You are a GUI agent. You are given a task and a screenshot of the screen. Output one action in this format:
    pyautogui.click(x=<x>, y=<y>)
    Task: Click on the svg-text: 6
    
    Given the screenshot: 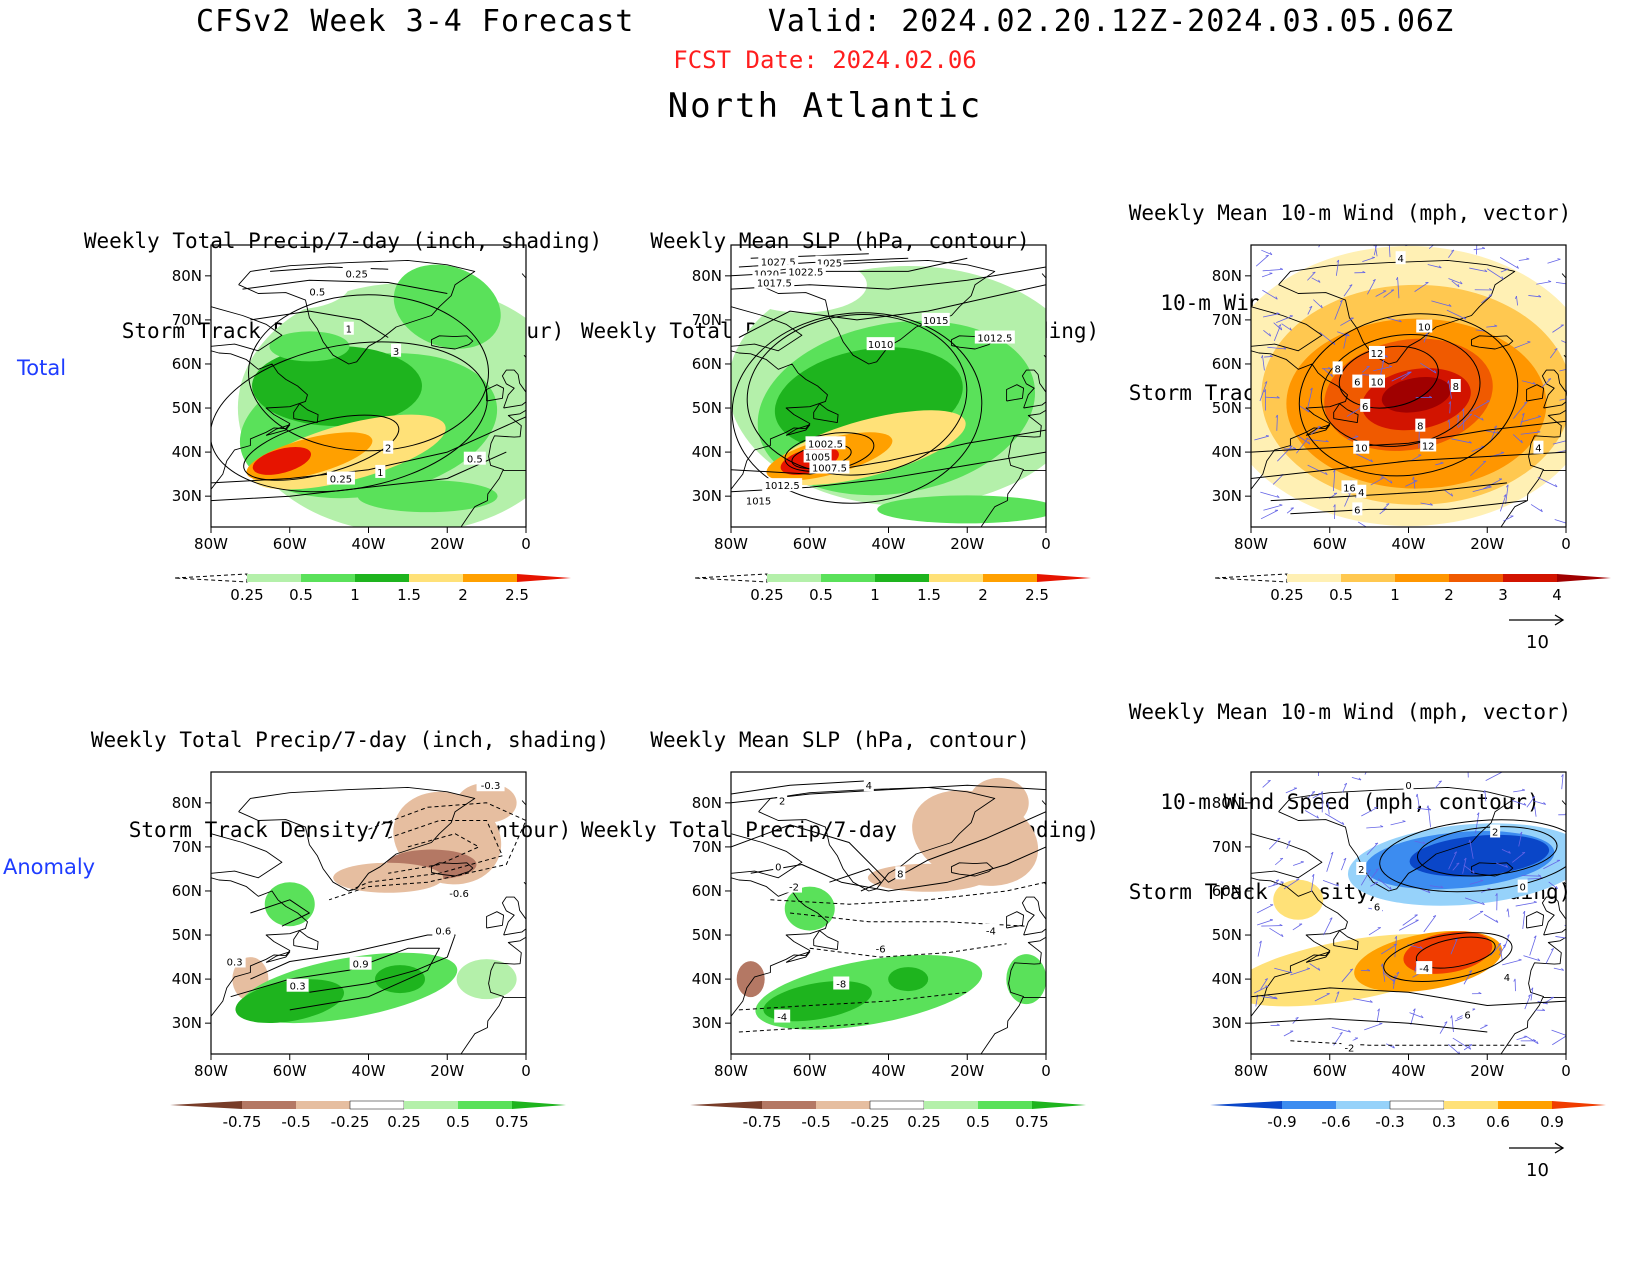 What is the action you would take?
    pyautogui.click(x=1365, y=407)
    